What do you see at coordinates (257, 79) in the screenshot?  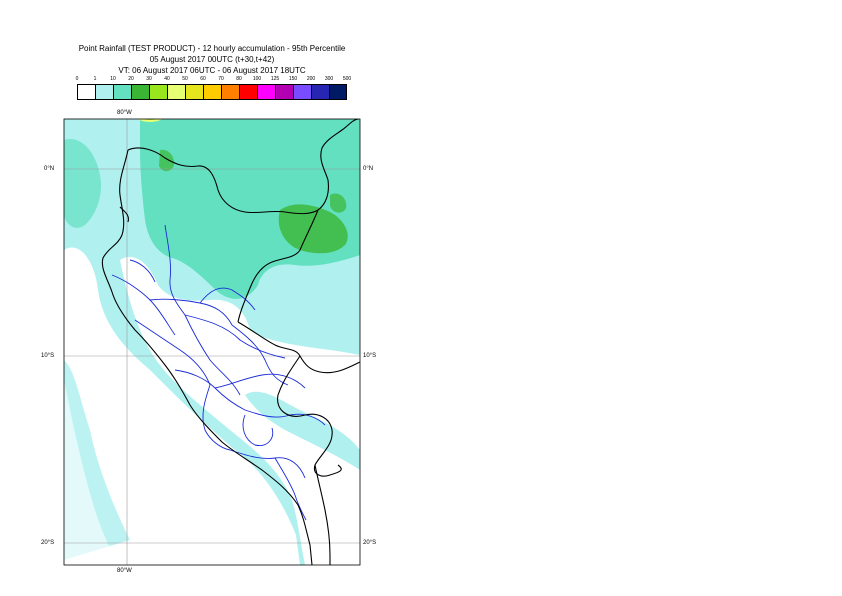 I see `color-scale-tick: 100` at bounding box center [257, 79].